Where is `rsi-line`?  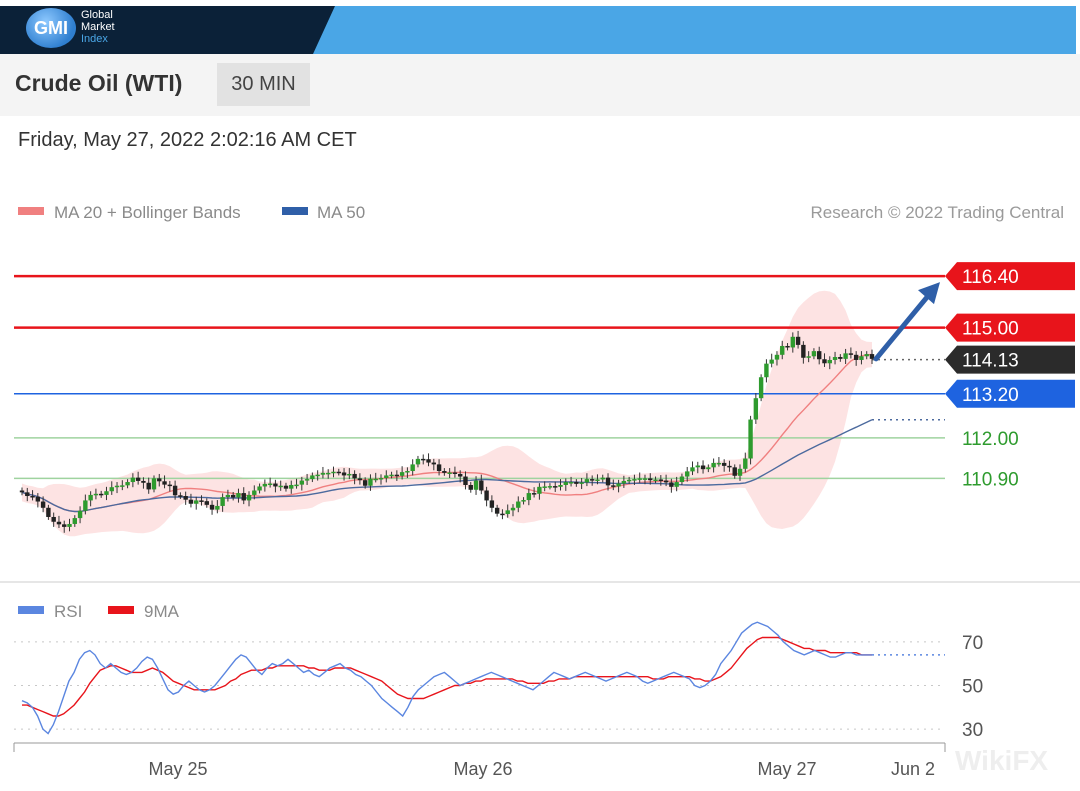 rsi-line is located at coordinates (446, 678).